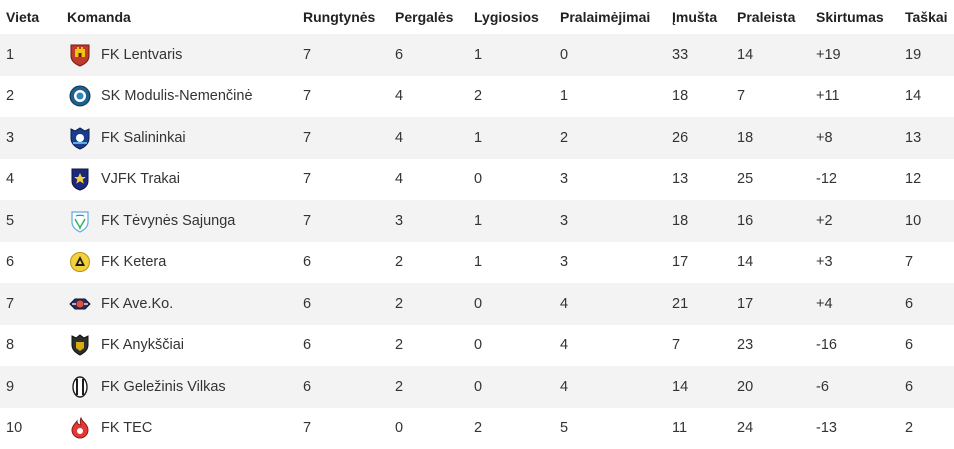  Describe the element at coordinates (80, 345) in the screenshot. I see `anyksciai-crest-icon` at that location.